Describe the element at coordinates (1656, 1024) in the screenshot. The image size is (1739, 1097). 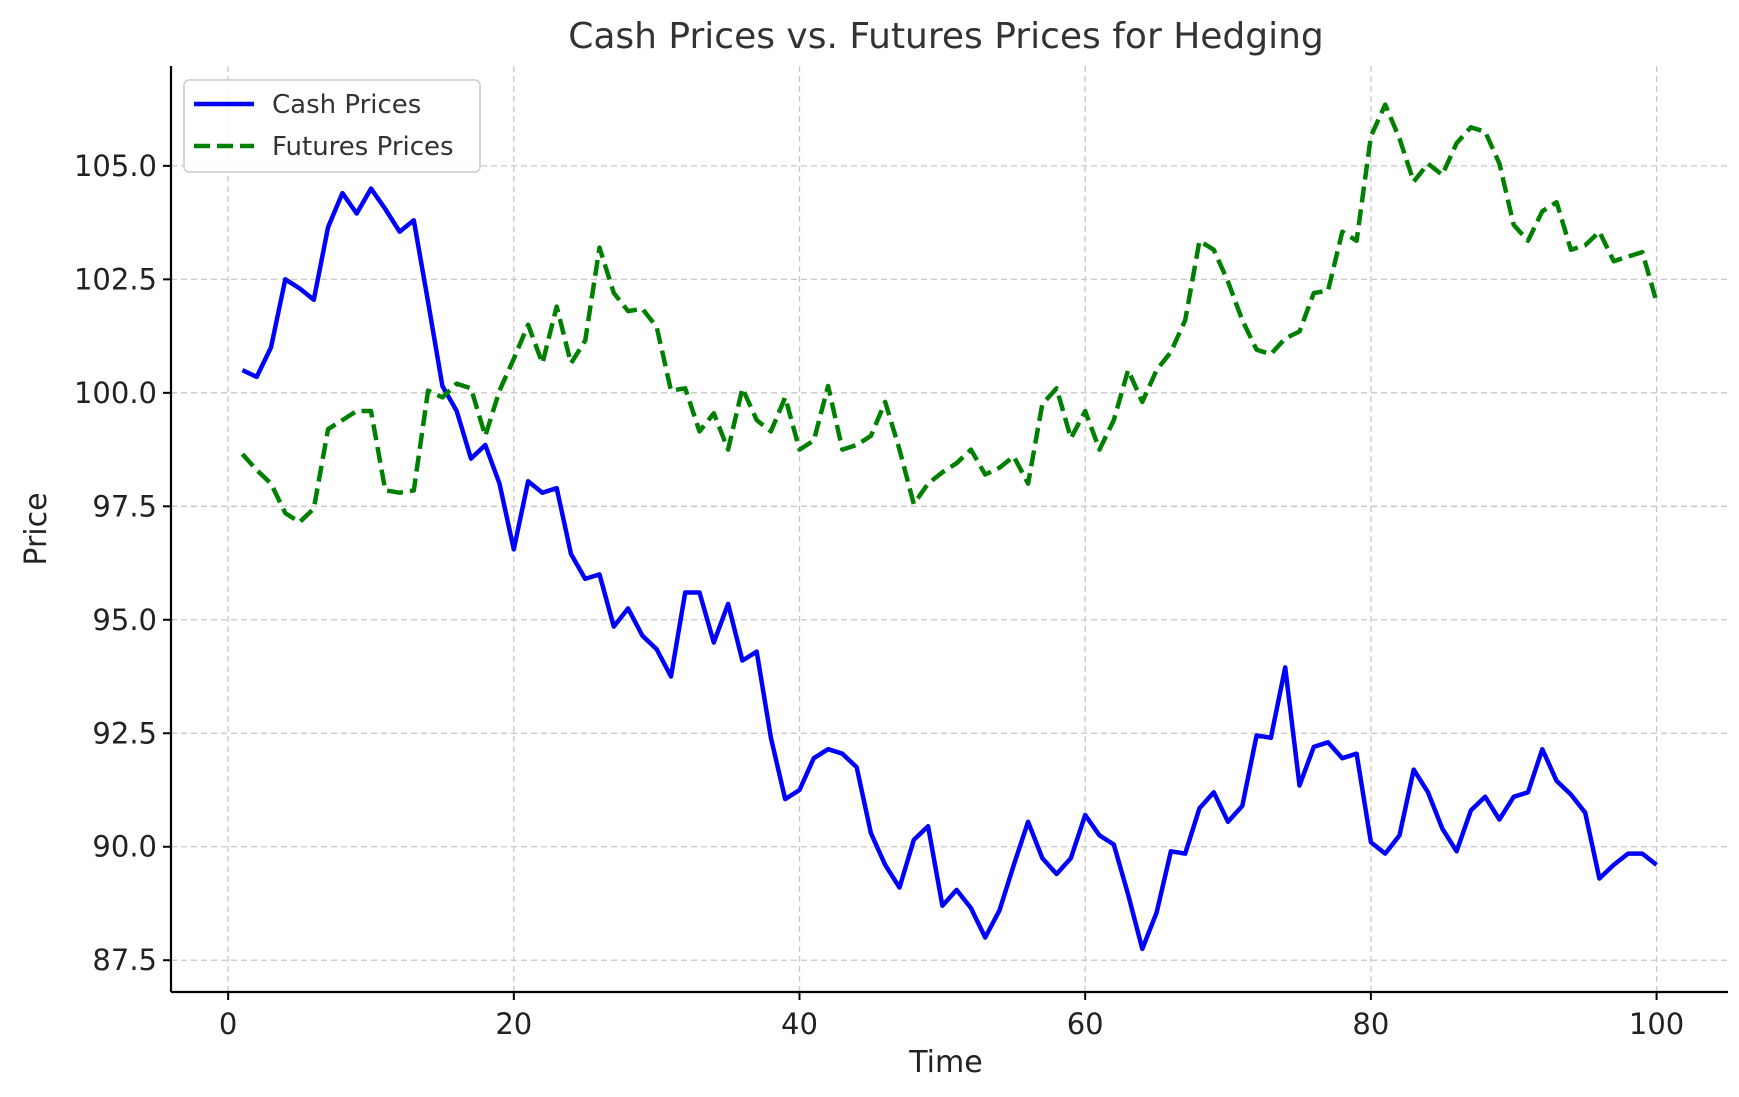
I see `x-tick-label: 100` at that location.